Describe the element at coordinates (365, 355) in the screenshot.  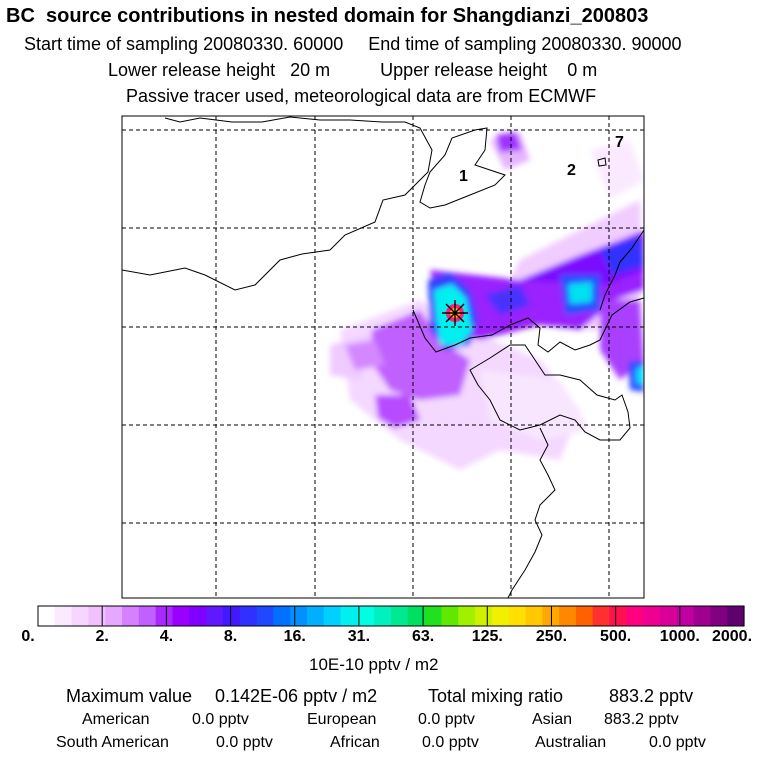
I see `plume-body-west` at that location.